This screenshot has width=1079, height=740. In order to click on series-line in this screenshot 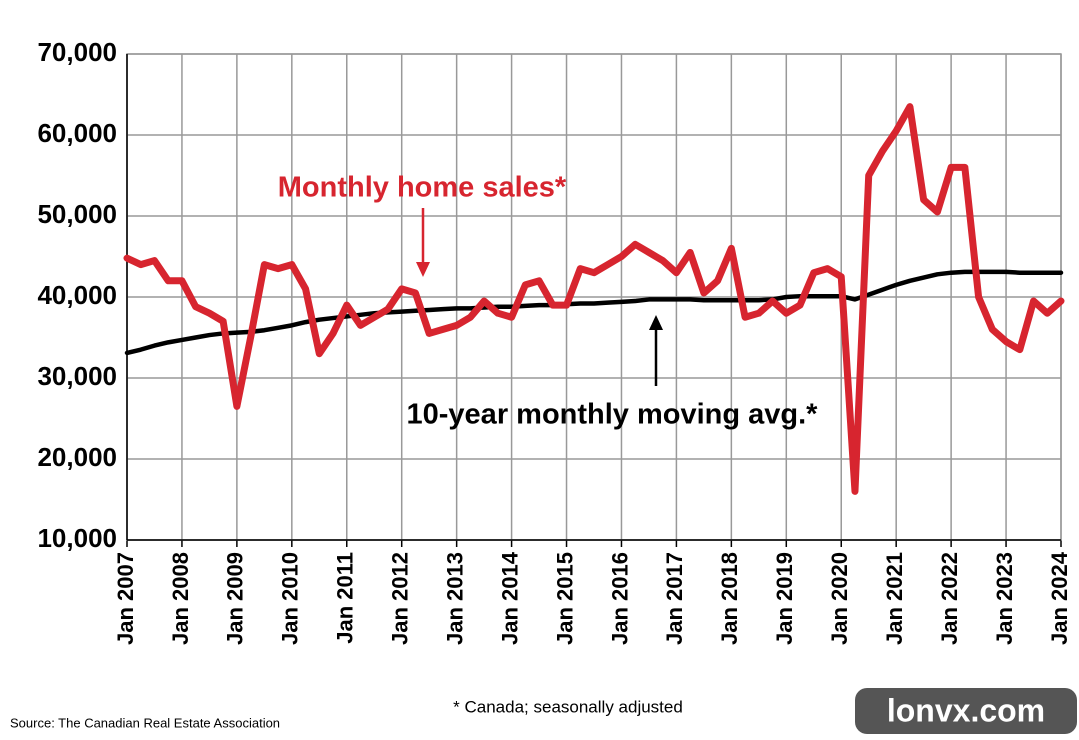, I will do `click(594, 312)`.